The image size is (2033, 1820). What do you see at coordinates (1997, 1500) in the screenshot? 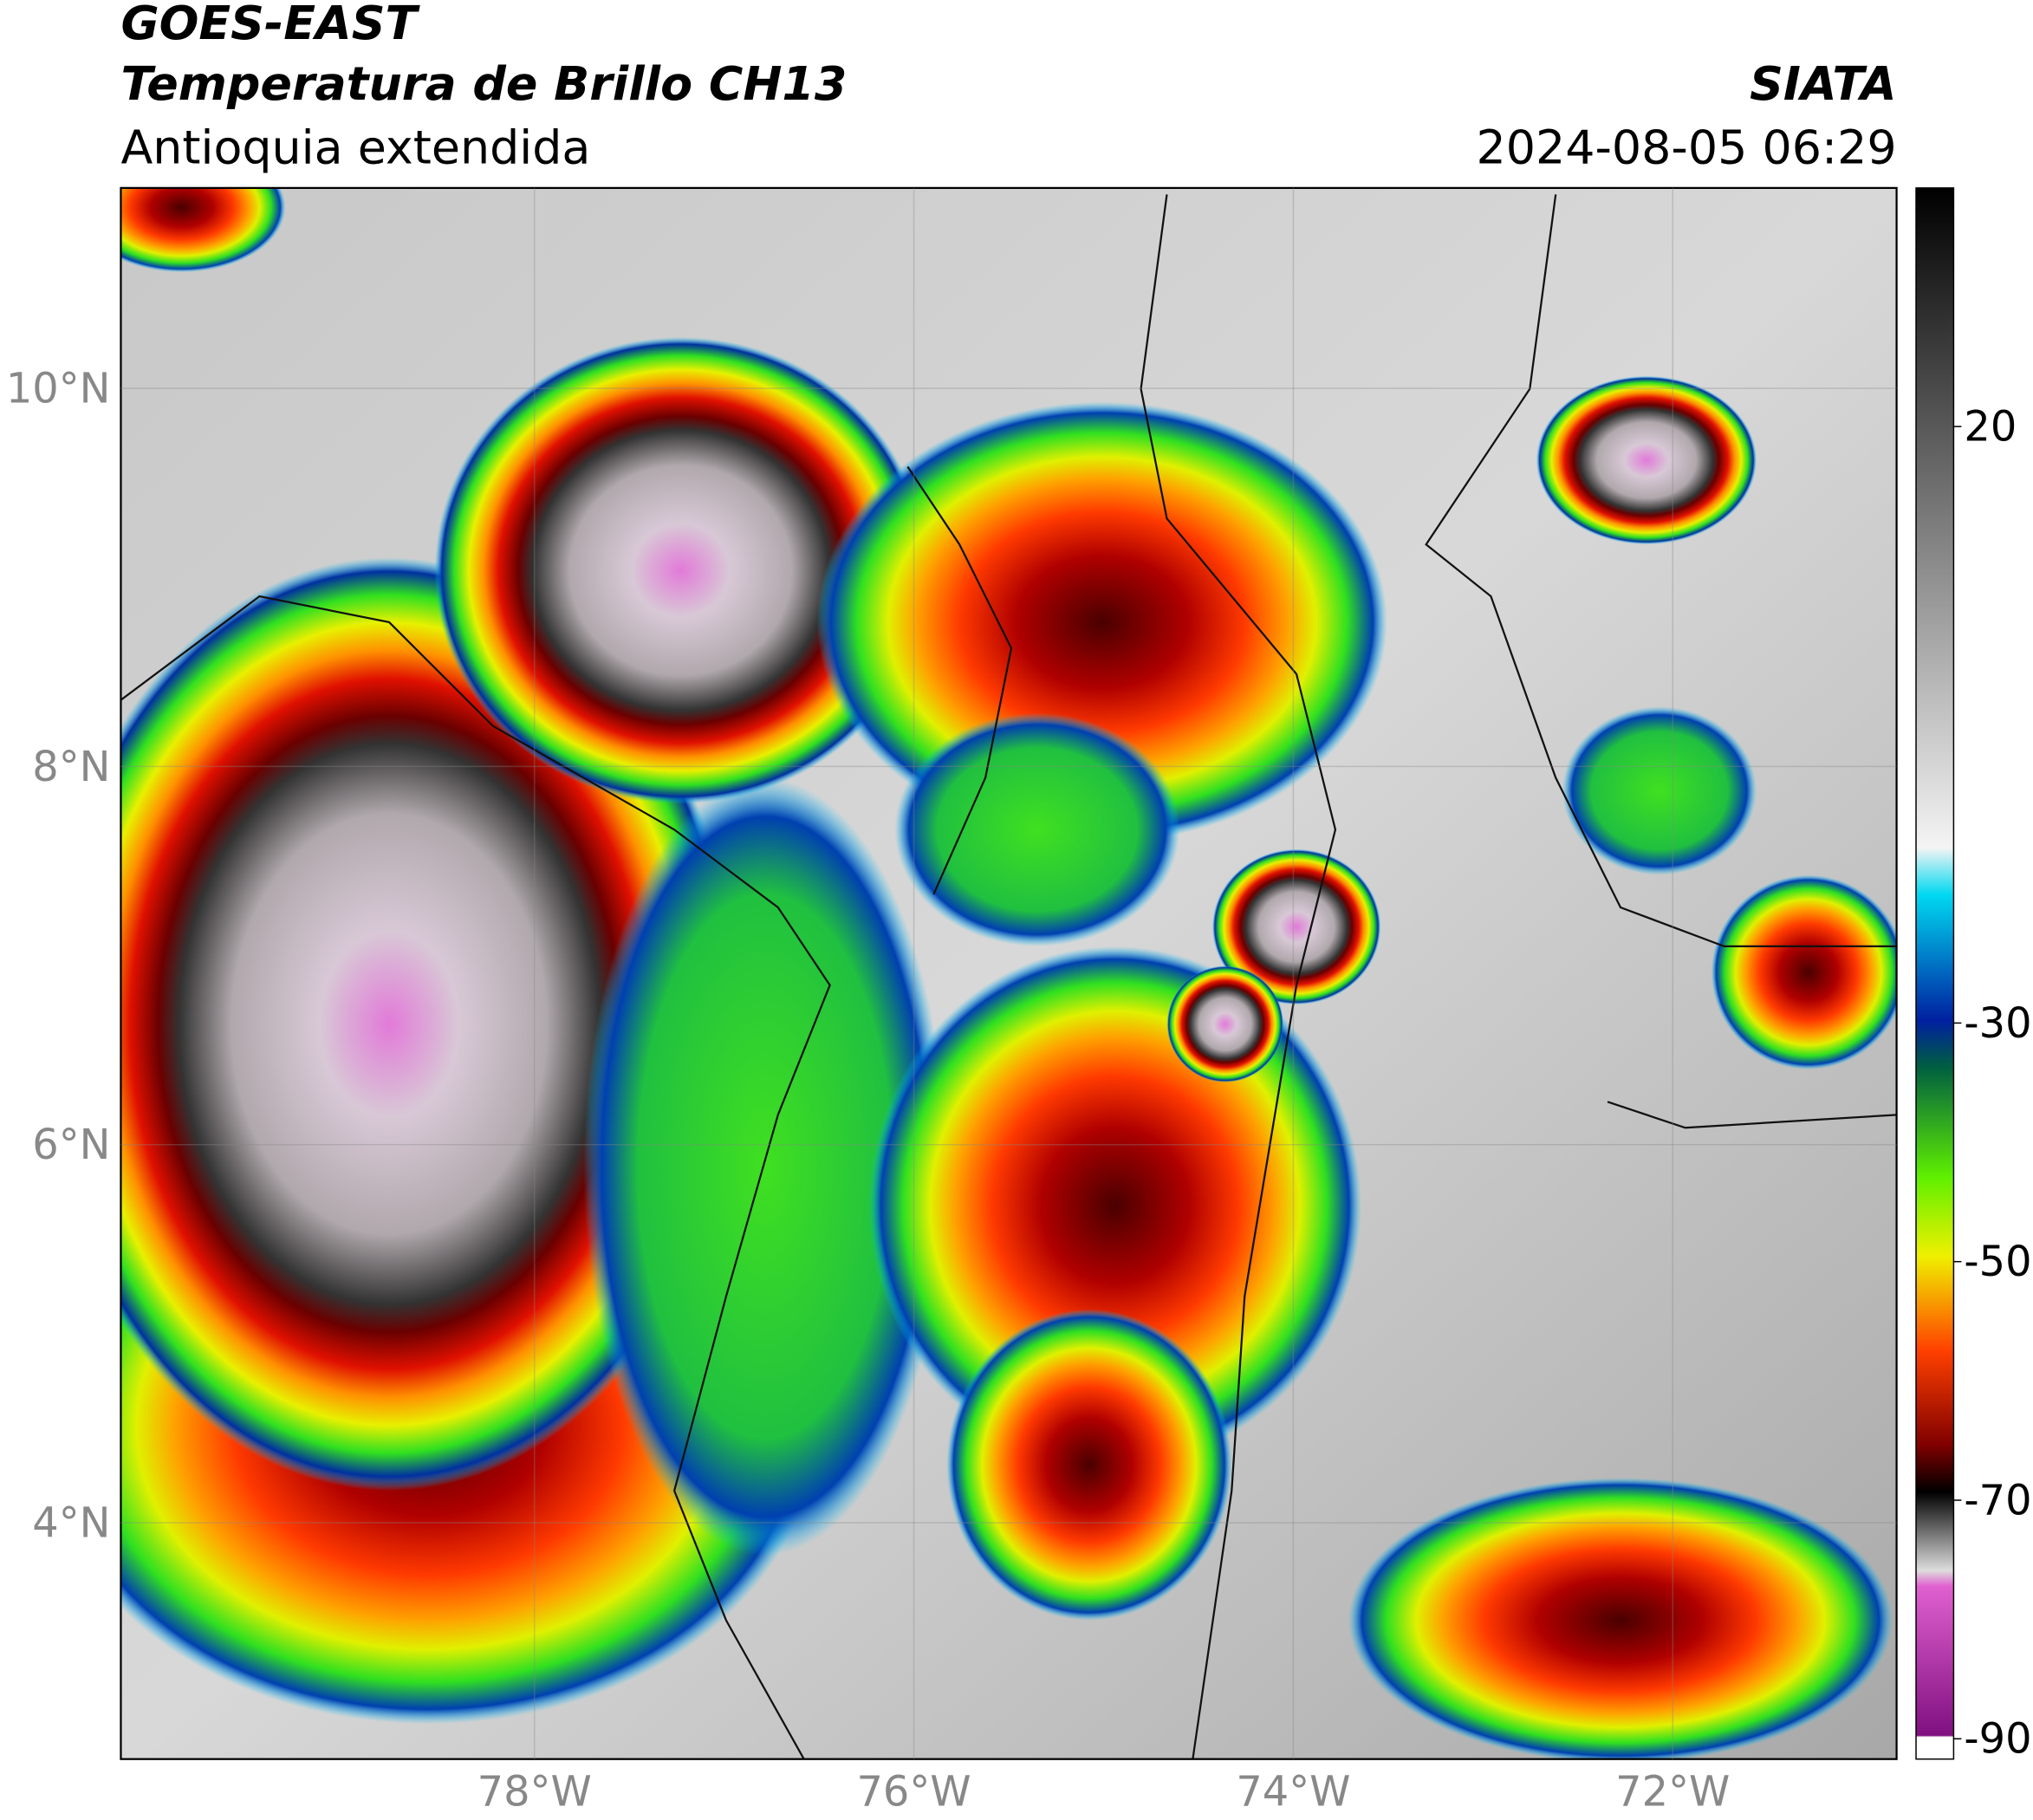
I see `colorbar-tick-label: -70` at bounding box center [1997, 1500].